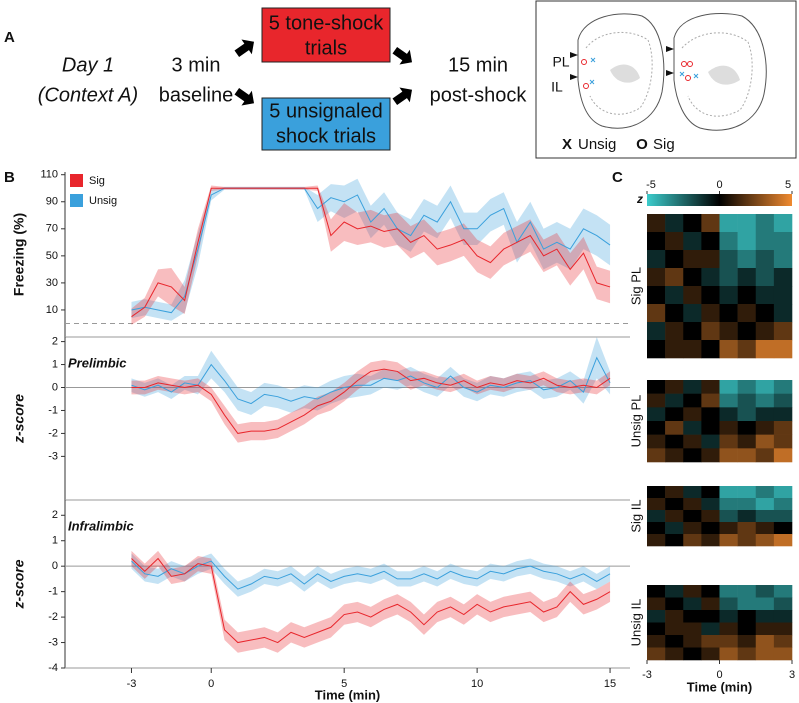 The image size is (799, 703). What do you see at coordinates (642, 144) in the screenshot?
I see `legend-symbol: O` at bounding box center [642, 144].